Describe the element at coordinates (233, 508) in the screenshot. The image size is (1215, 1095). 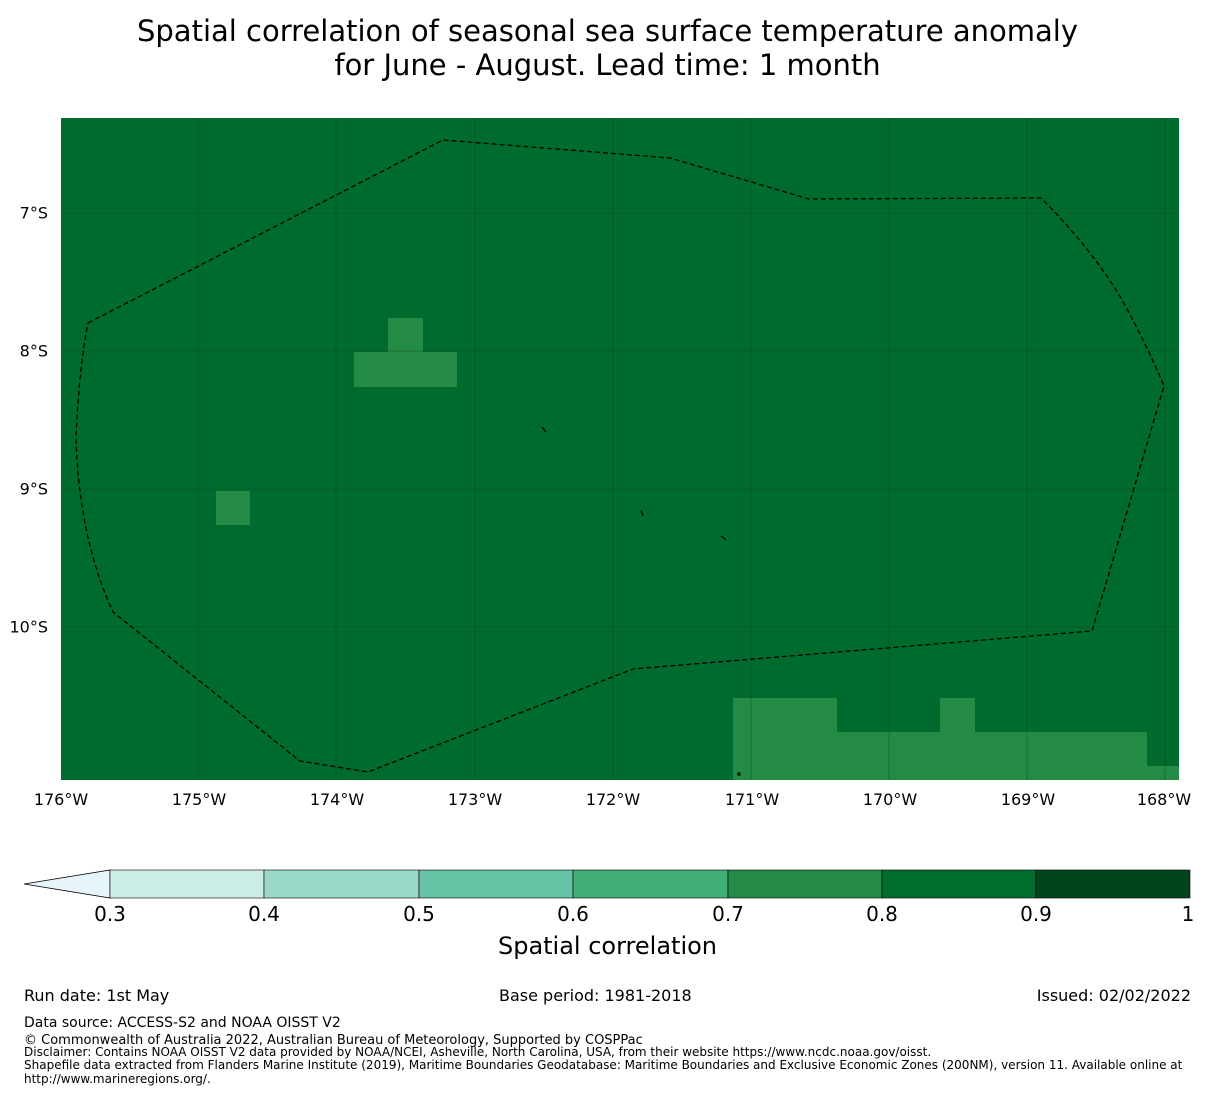
I see `patch-west` at that location.